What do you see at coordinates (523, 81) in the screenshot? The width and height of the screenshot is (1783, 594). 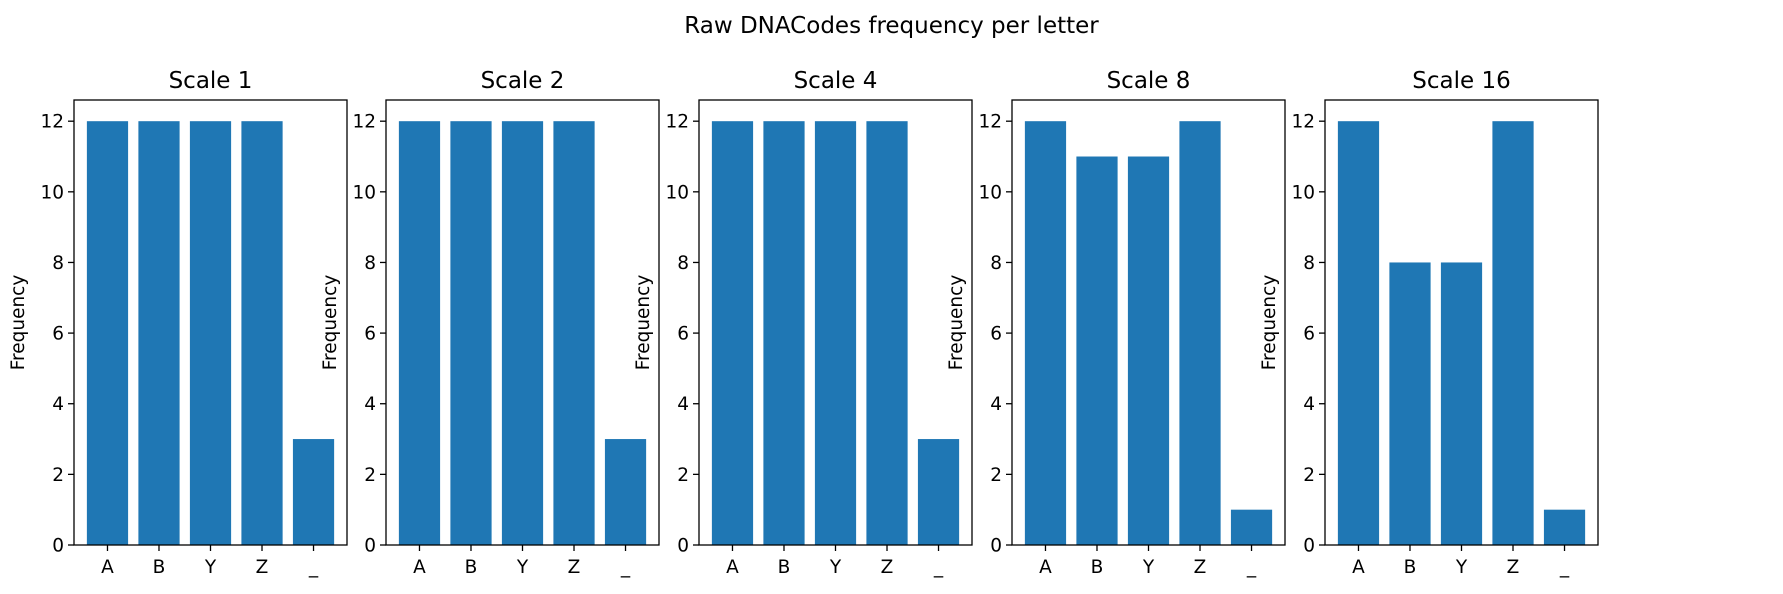 I see `subplot-title: Scale 2` at bounding box center [523, 81].